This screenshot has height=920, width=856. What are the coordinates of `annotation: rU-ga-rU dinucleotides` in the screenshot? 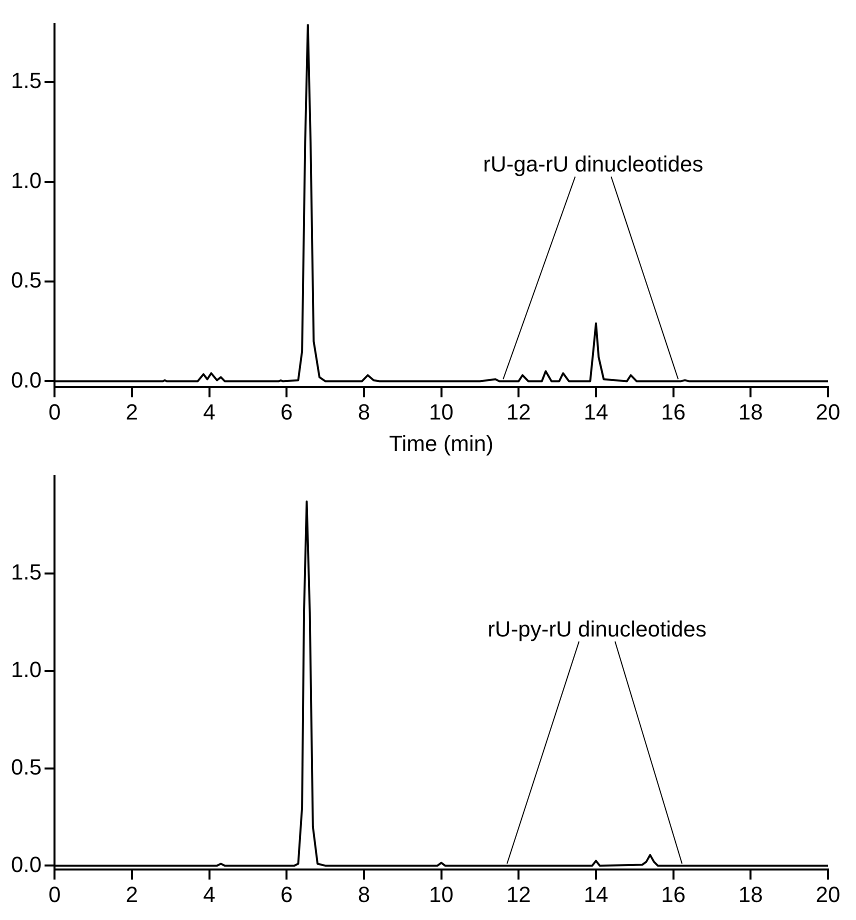 It's located at (593, 164).